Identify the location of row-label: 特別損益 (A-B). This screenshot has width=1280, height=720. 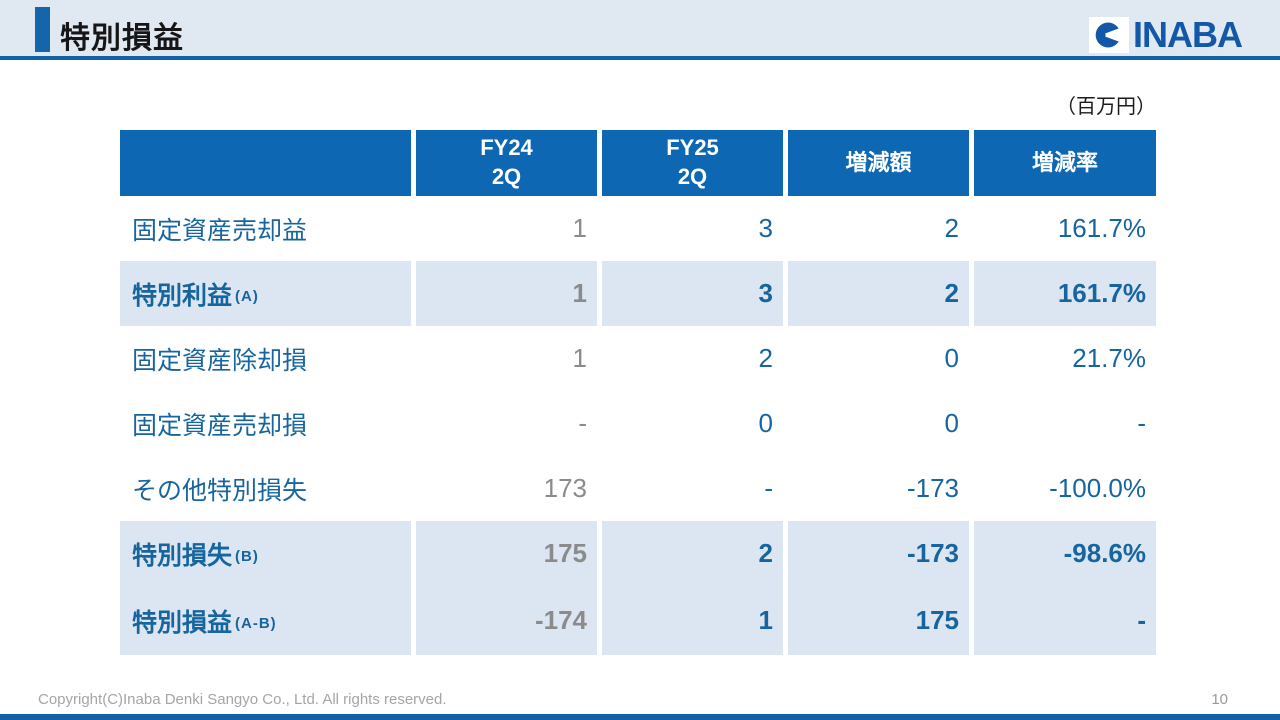
(265, 620).